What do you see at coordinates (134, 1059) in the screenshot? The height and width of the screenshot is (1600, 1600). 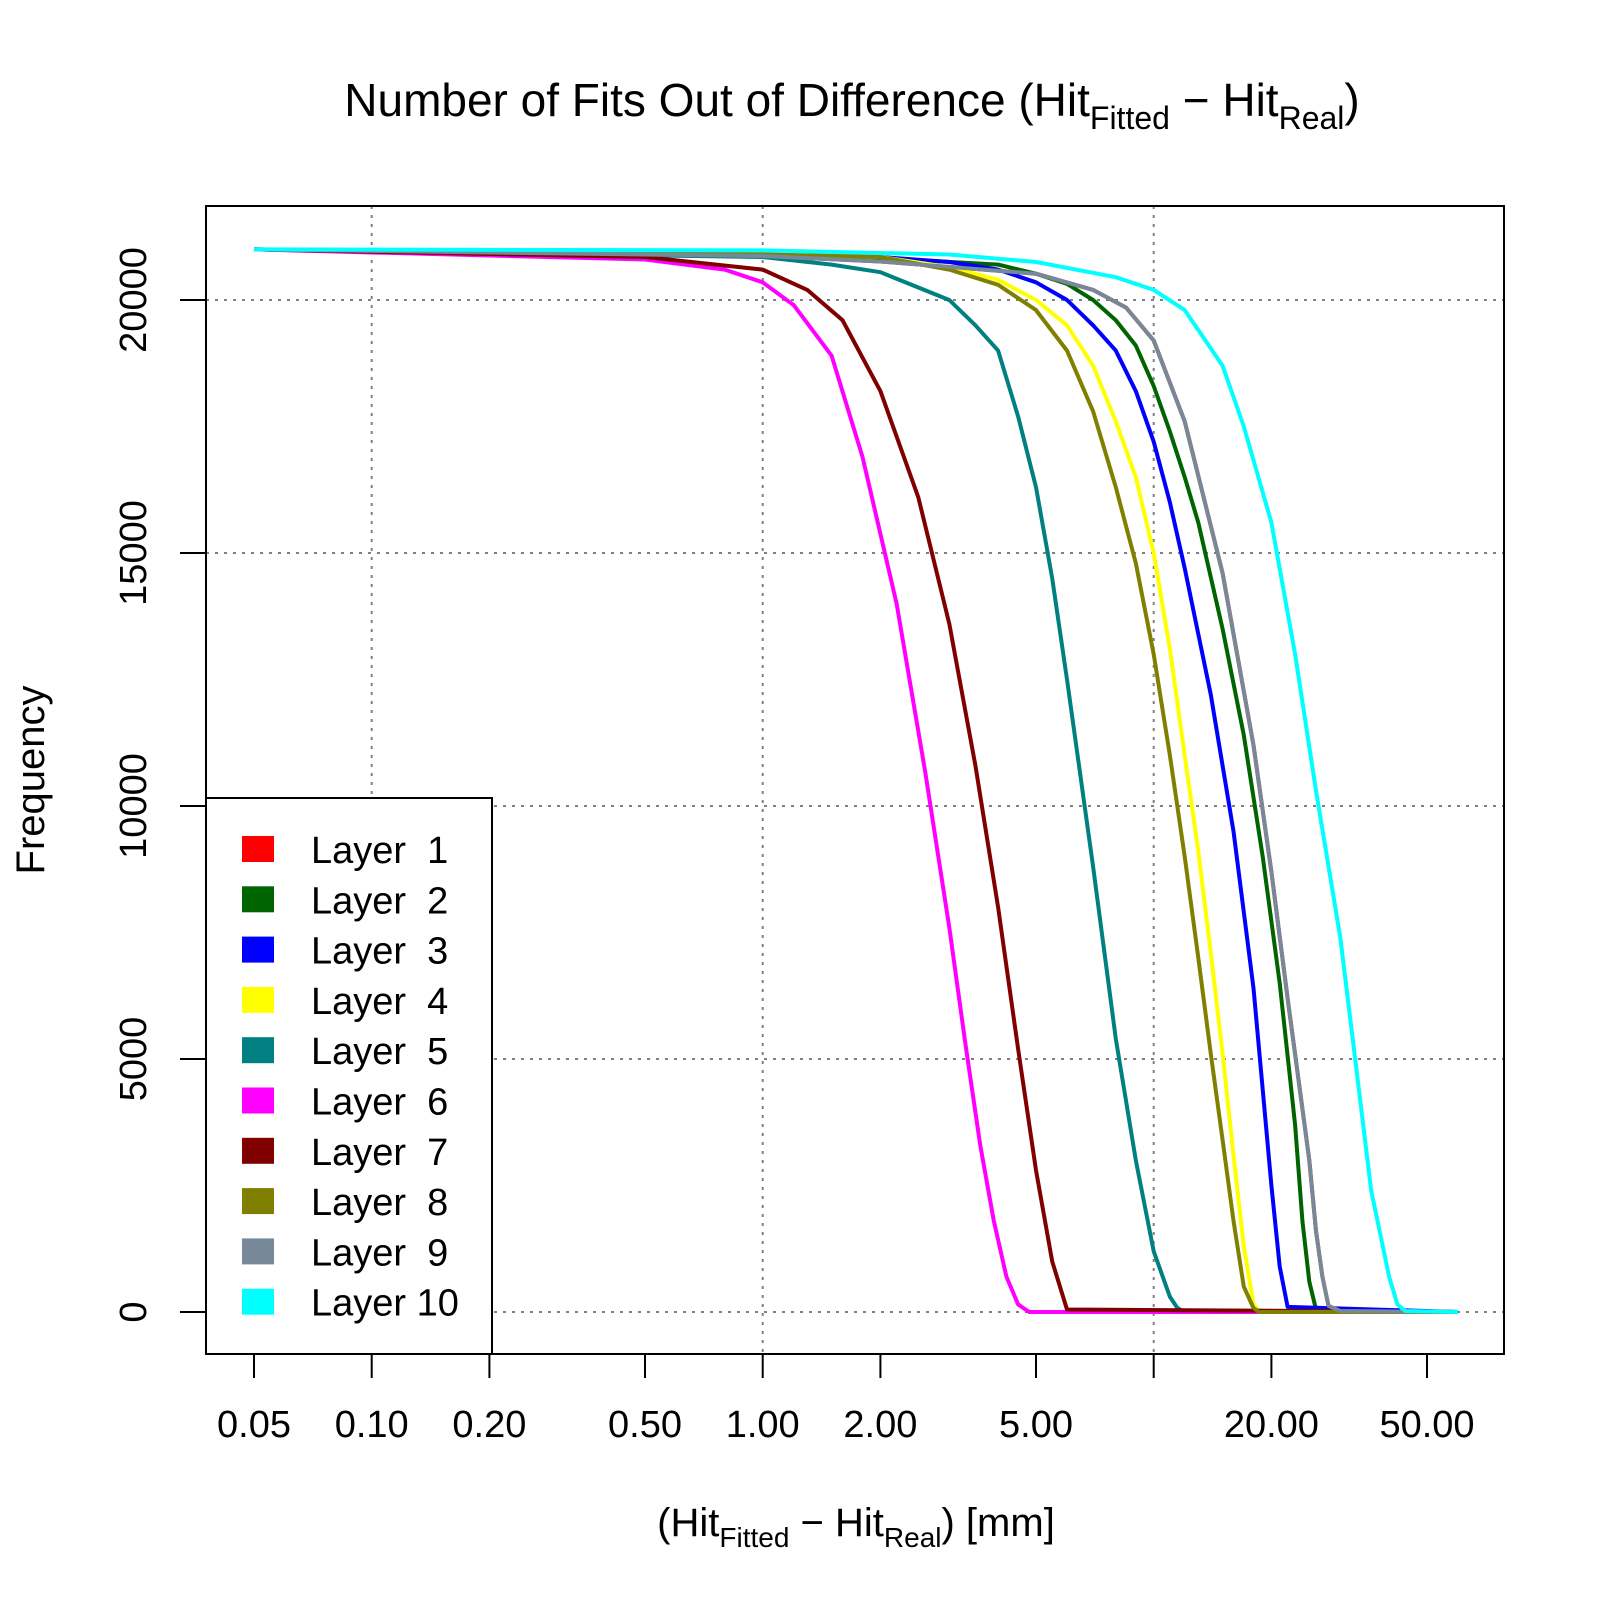 I see `y-tick-label: 5000` at bounding box center [134, 1059].